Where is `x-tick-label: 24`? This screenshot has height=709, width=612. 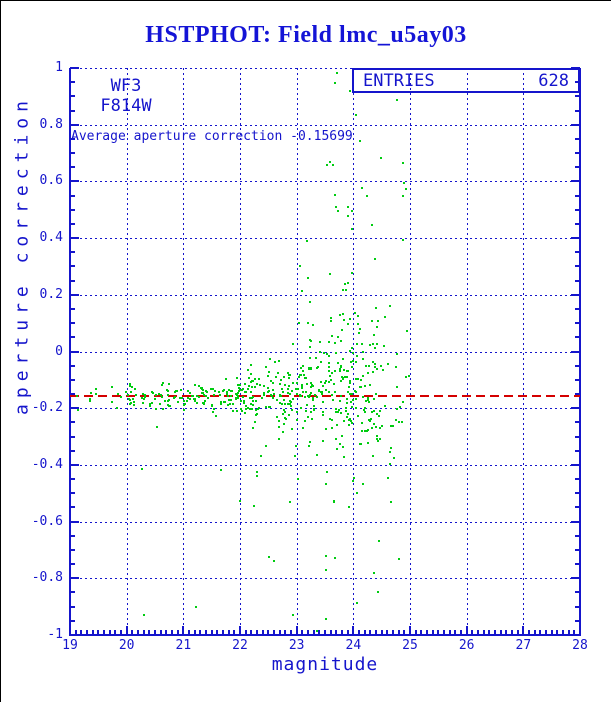 x-tick-label: 24 is located at coordinates (353, 645).